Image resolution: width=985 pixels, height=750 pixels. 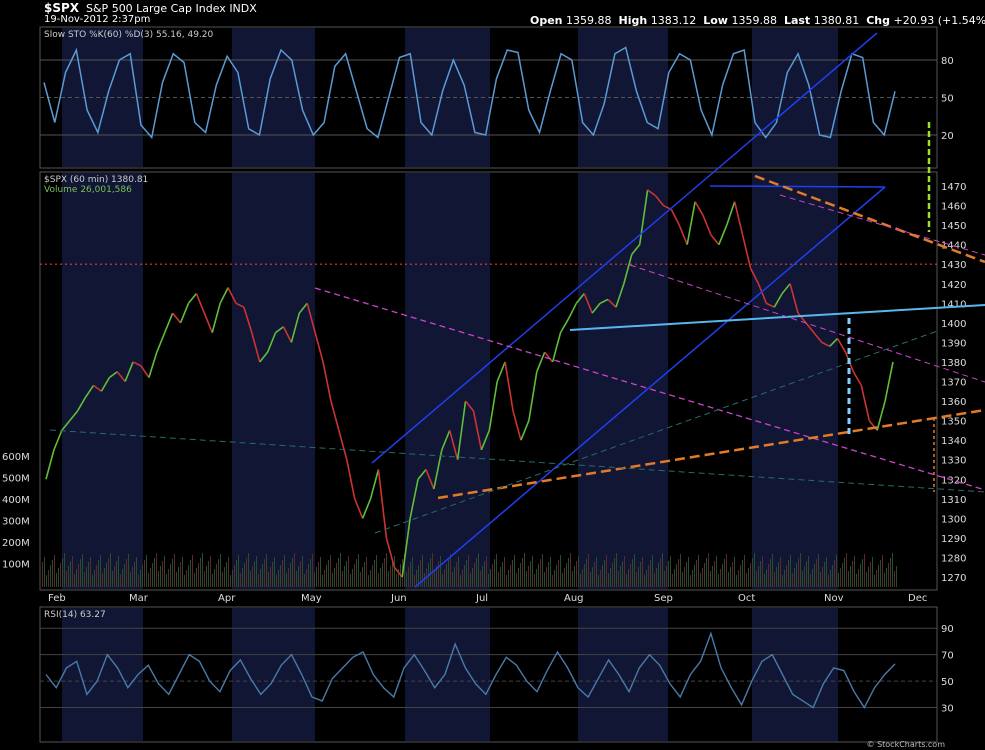 I want to click on stockcharts-credit: © StockCharts.com, so click(x=905, y=744).